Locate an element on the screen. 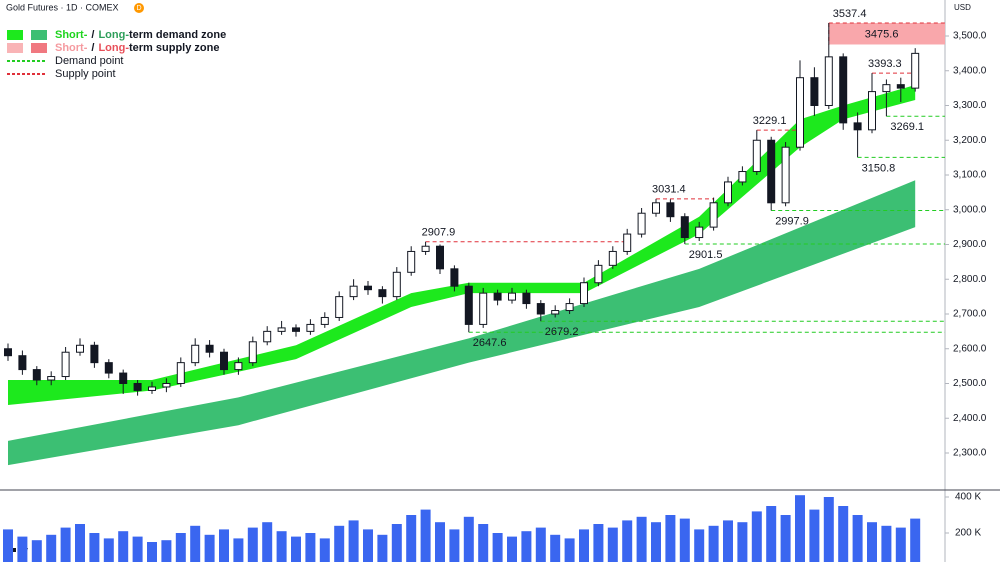  y-tick-label: 3,300.0 is located at coordinates (970, 105).